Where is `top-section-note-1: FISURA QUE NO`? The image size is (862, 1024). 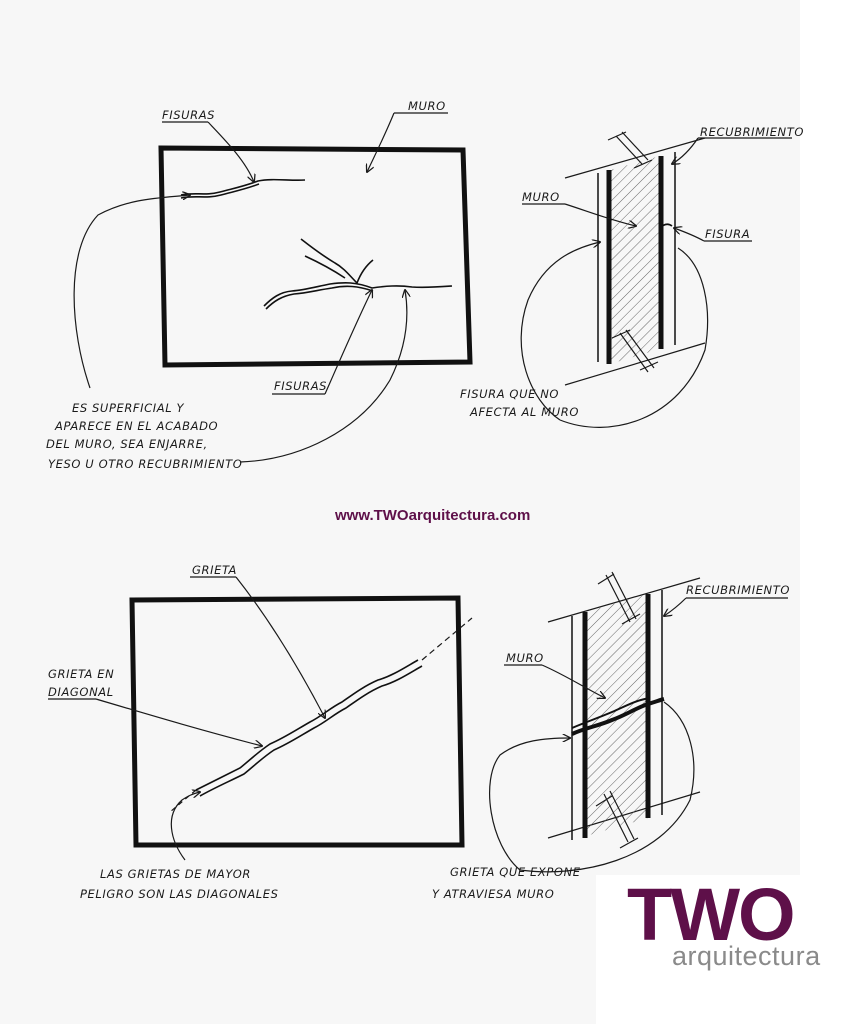
top-section-note-1: FISURA QUE NO is located at coordinates (509, 394).